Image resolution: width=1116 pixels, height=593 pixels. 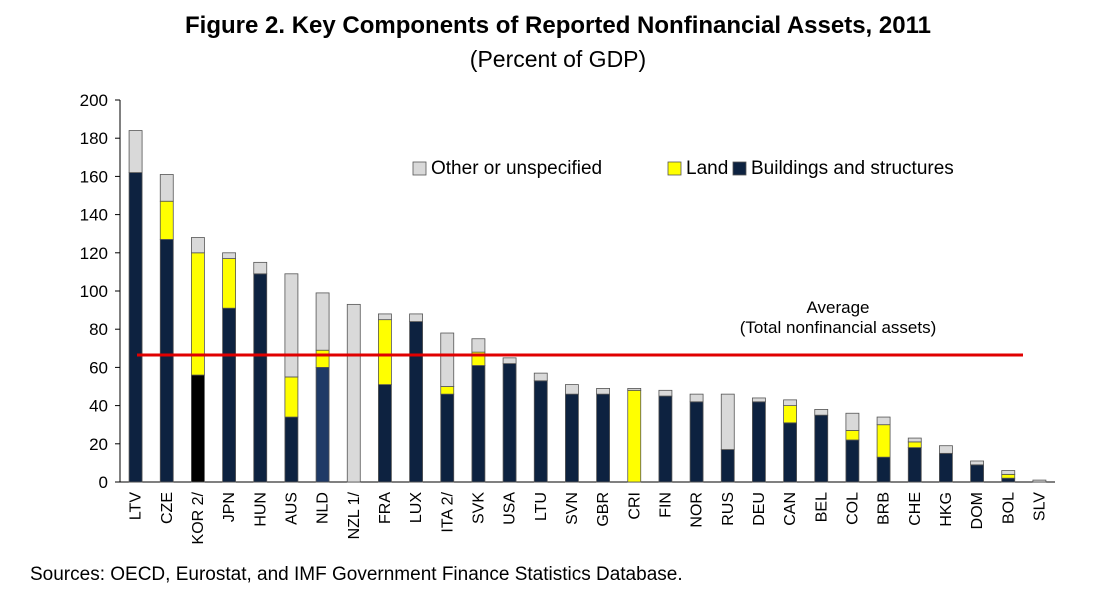 What do you see at coordinates (837, 307) in the screenshot?
I see `average-label: Average` at bounding box center [837, 307].